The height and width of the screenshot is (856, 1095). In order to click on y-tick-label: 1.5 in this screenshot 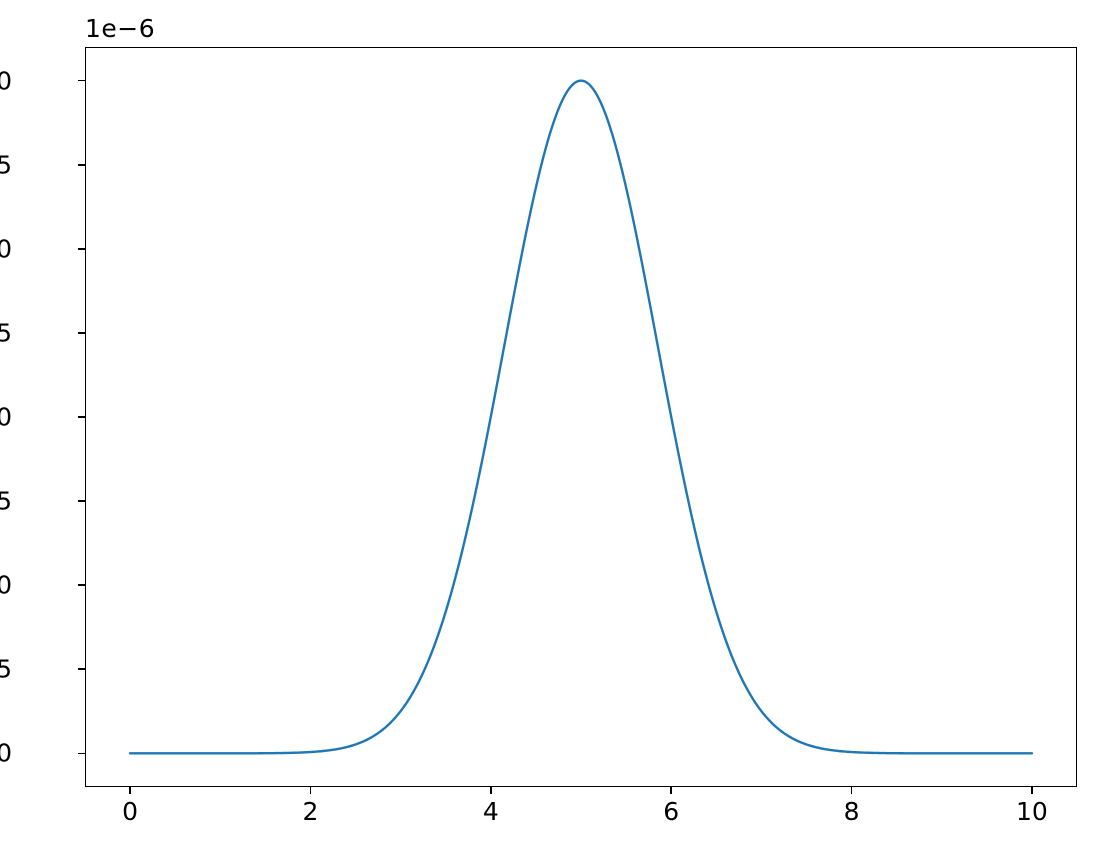, I will do `click(6, 501)`.